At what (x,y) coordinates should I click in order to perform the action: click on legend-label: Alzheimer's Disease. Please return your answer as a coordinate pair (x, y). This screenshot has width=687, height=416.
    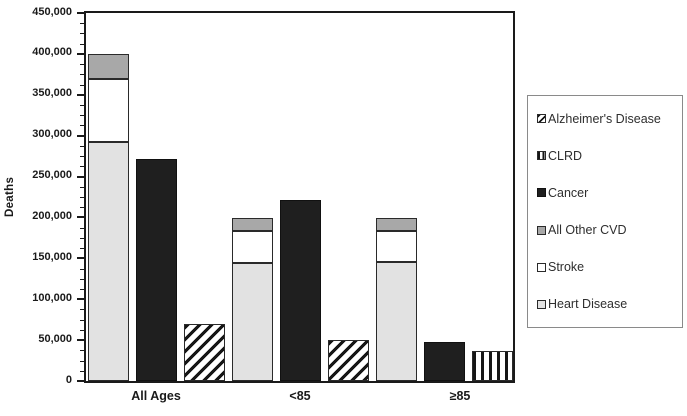
    Looking at the image, I should click on (604, 118).